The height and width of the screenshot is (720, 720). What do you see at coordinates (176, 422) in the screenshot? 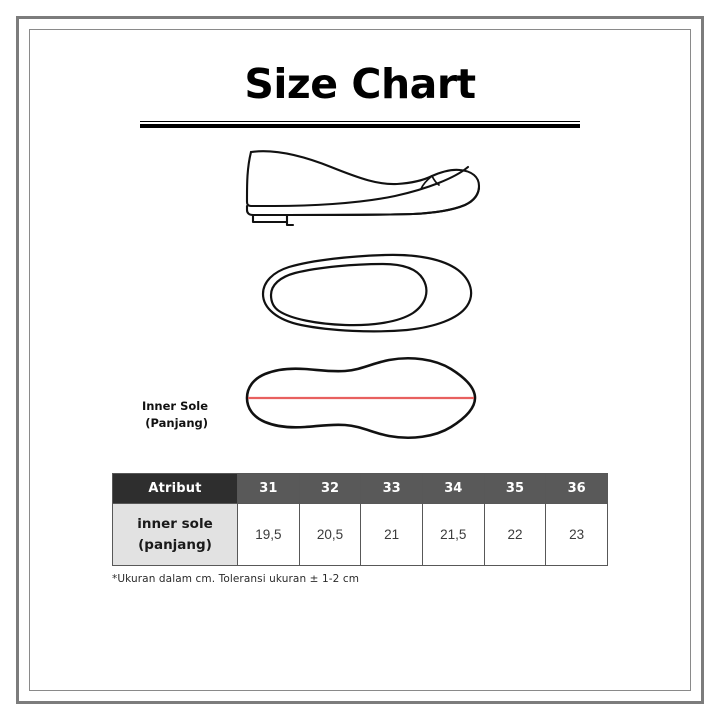
I see `inner-sole-label-line2: (Panjang)` at bounding box center [176, 422].